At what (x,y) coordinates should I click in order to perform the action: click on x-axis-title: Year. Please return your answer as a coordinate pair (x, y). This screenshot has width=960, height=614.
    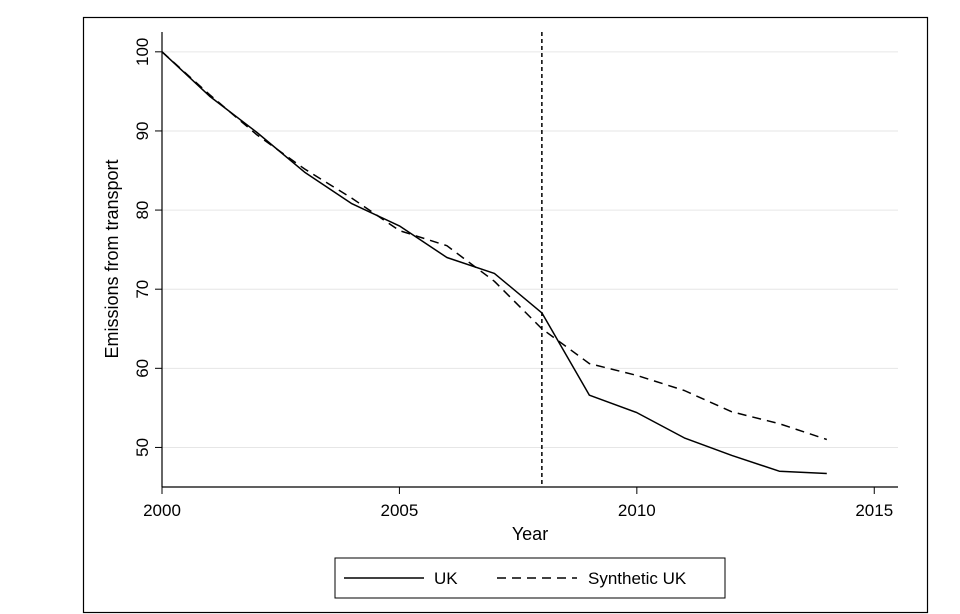
    Looking at the image, I should click on (530, 534).